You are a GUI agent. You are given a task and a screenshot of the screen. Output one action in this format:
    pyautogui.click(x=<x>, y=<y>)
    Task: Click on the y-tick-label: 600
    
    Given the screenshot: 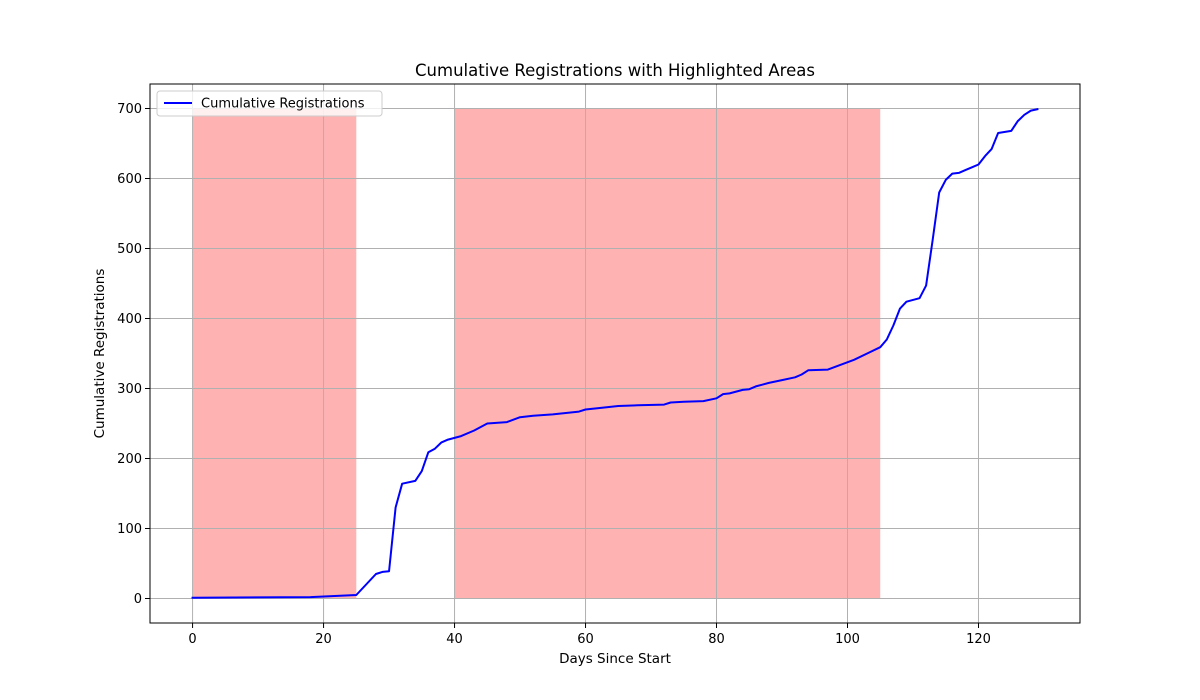 What is the action you would take?
    pyautogui.click(x=129, y=179)
    